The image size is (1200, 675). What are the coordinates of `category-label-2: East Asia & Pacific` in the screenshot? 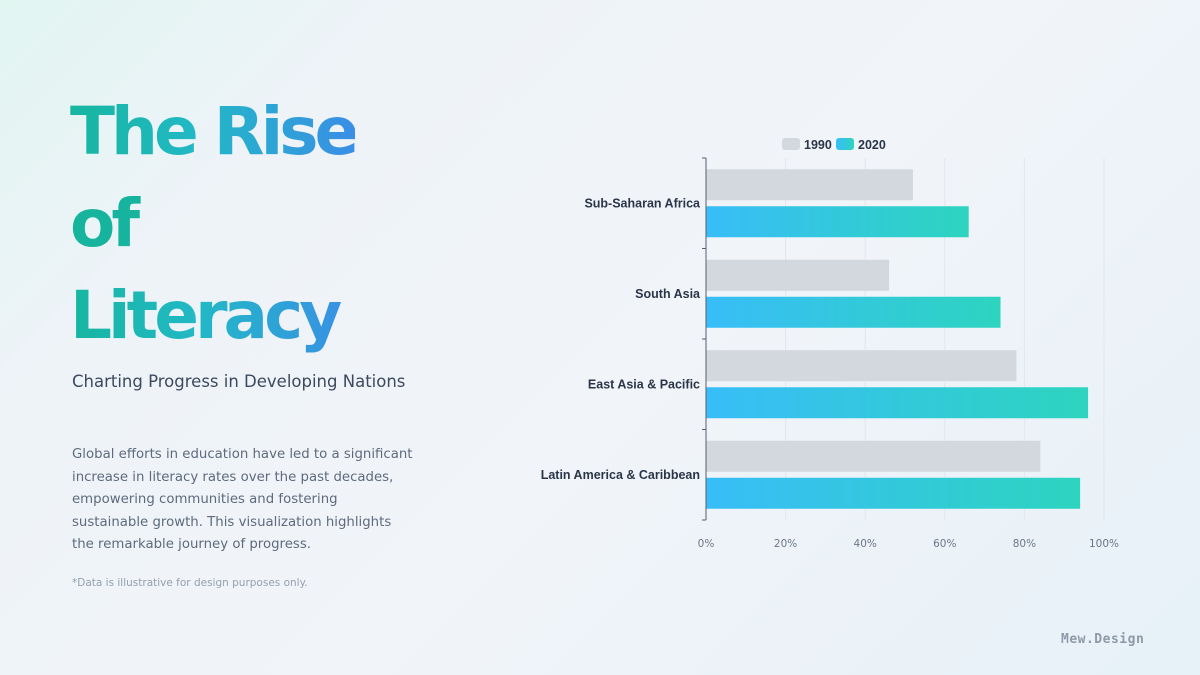 It's located at (644, 384).